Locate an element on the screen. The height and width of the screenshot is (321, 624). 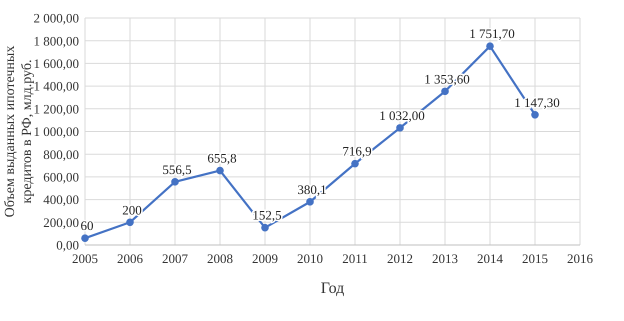
y-tick-label: 600,00 is located at coordinates (61, 176).